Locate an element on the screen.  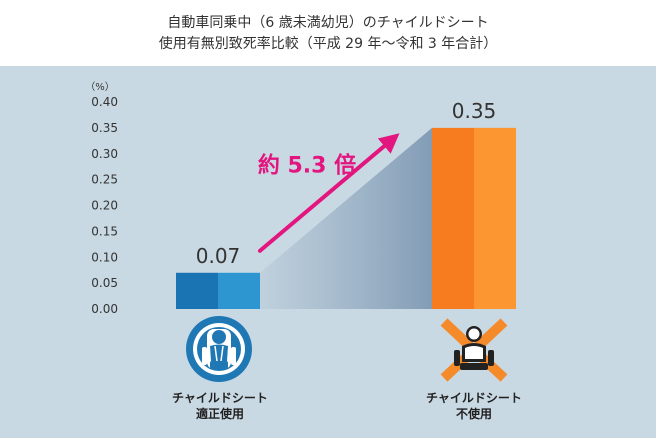
y-tick-label: 0.35 is located at coordinates (104, 128).